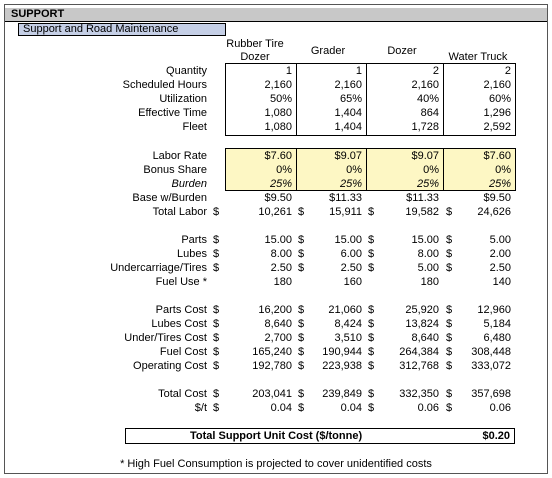  I want to click on cell-value: 21,060, so click(345, 310).